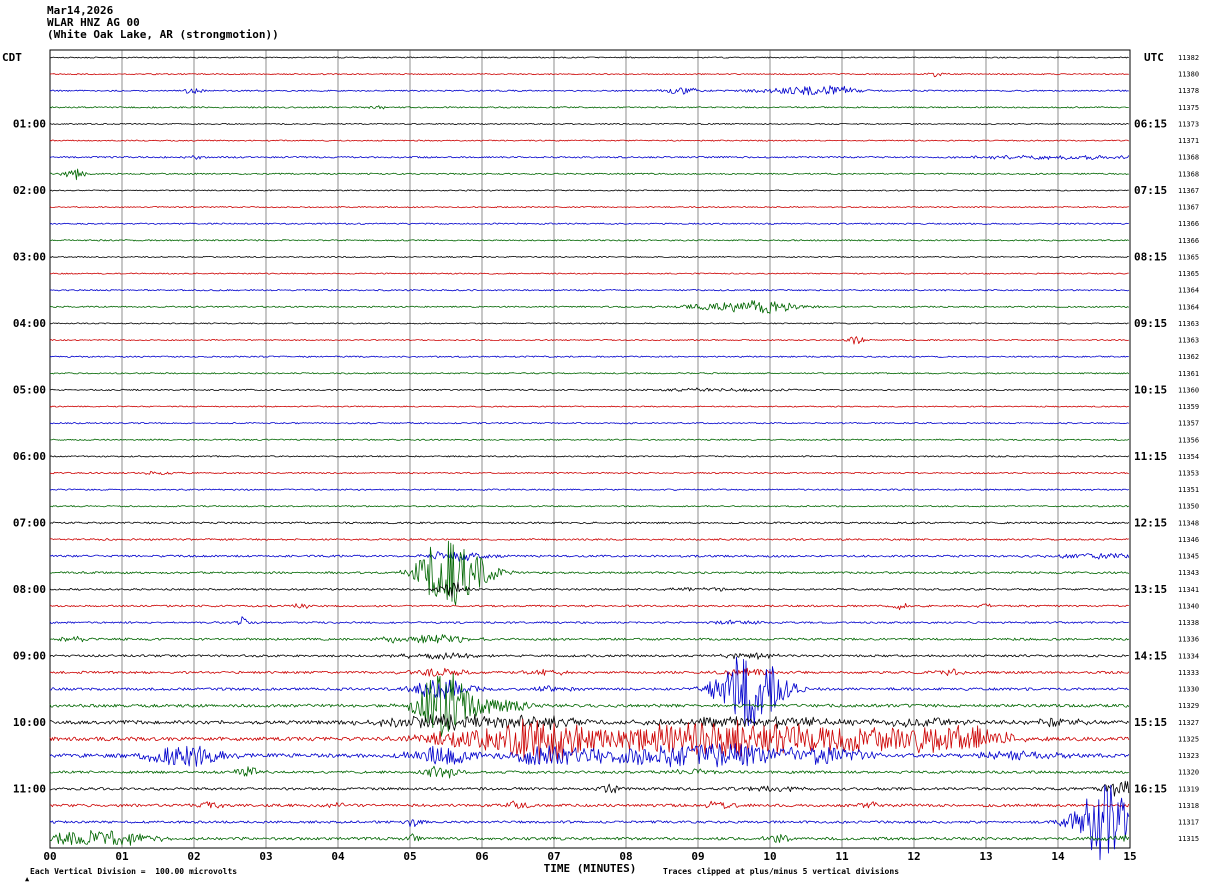 This screenshot has width=1210, height=886. I want to click on trace-number: 11362, so click(1188, 357).